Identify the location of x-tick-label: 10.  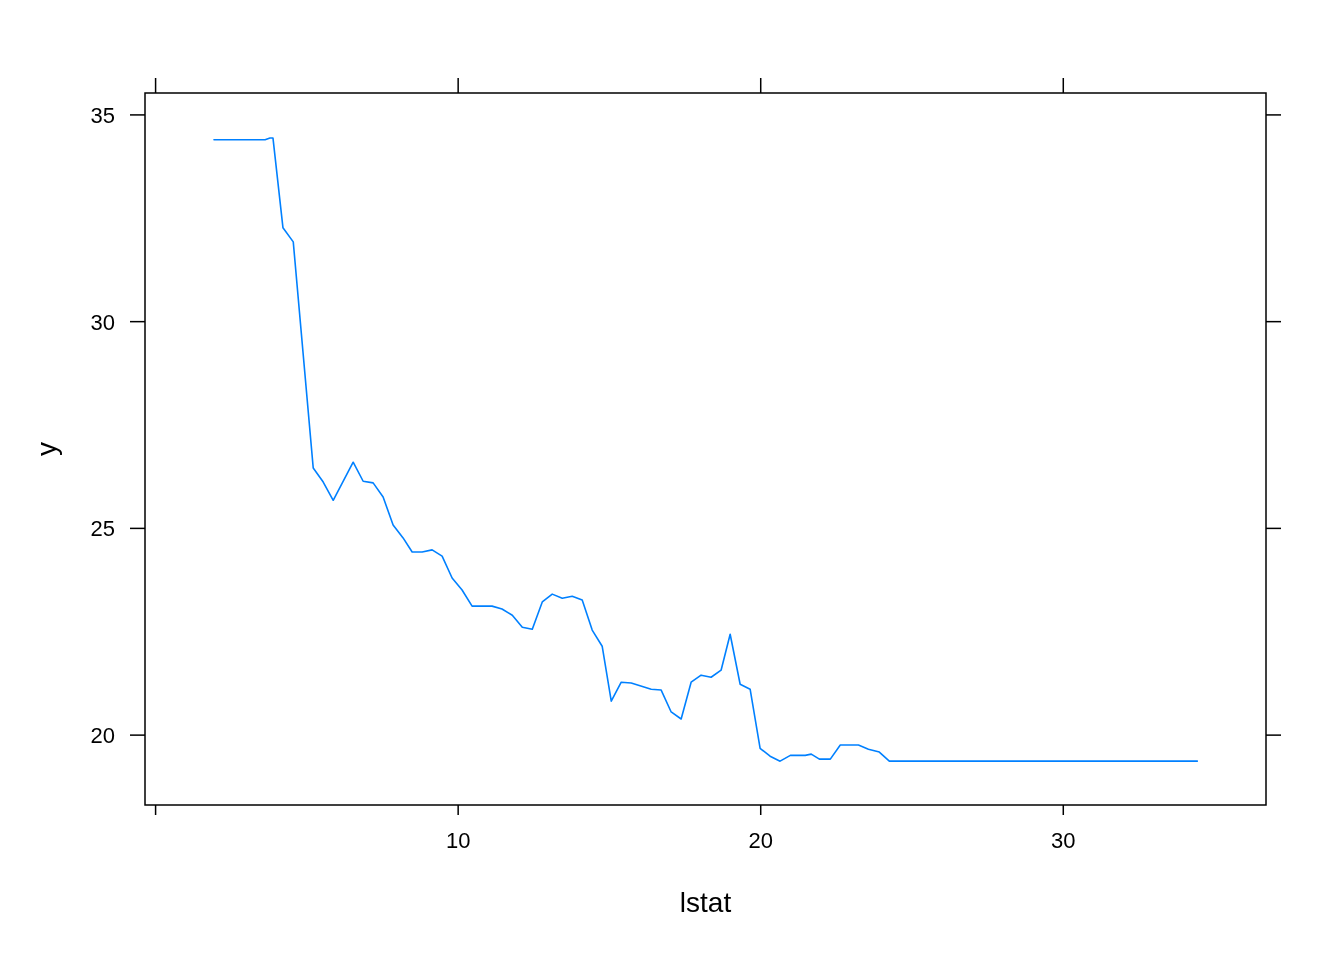
(458, 840).